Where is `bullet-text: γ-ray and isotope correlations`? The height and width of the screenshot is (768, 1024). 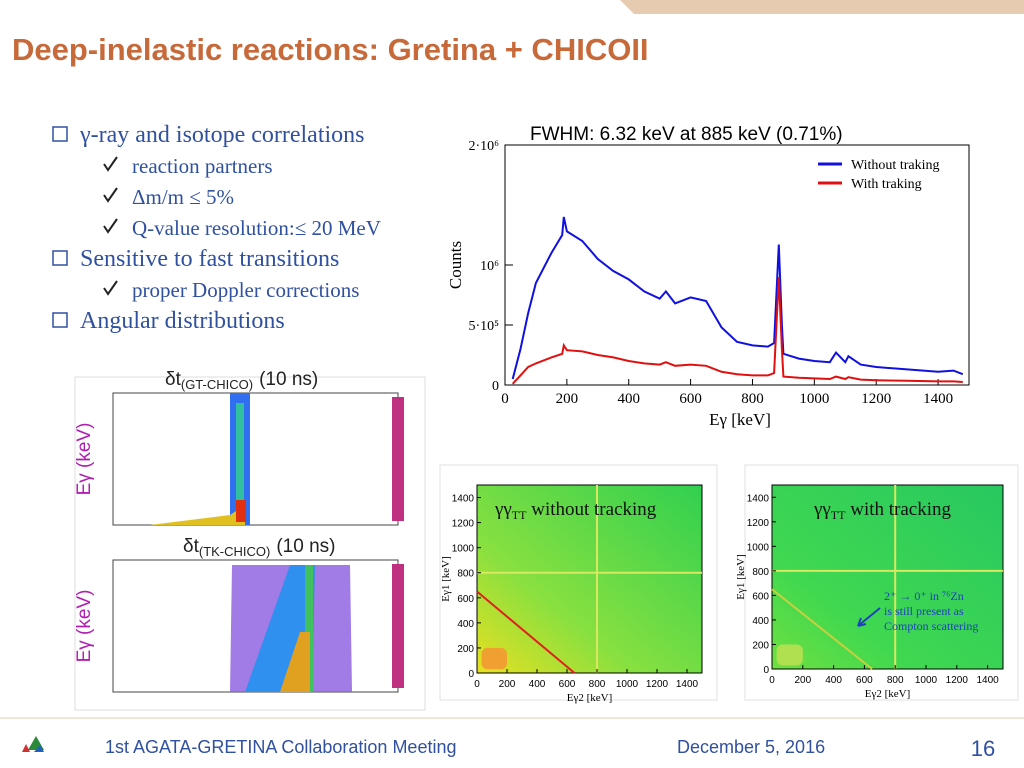
bullet-text: γ-ray and isotope correlations is located at coordinates (222, 135).